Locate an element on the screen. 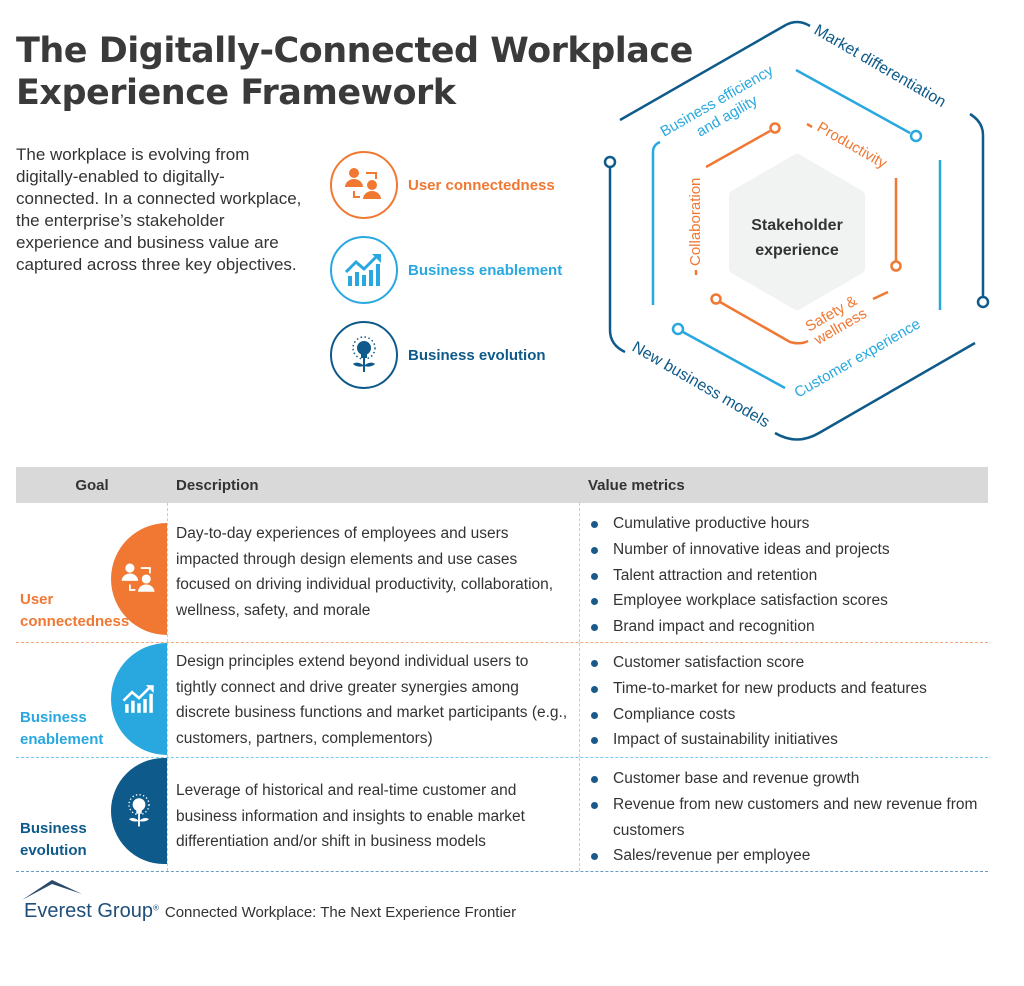 Image resolution: width=1024 pixels, height=986 pixels. header-goal: Goal is located at coordinates (92, 485).